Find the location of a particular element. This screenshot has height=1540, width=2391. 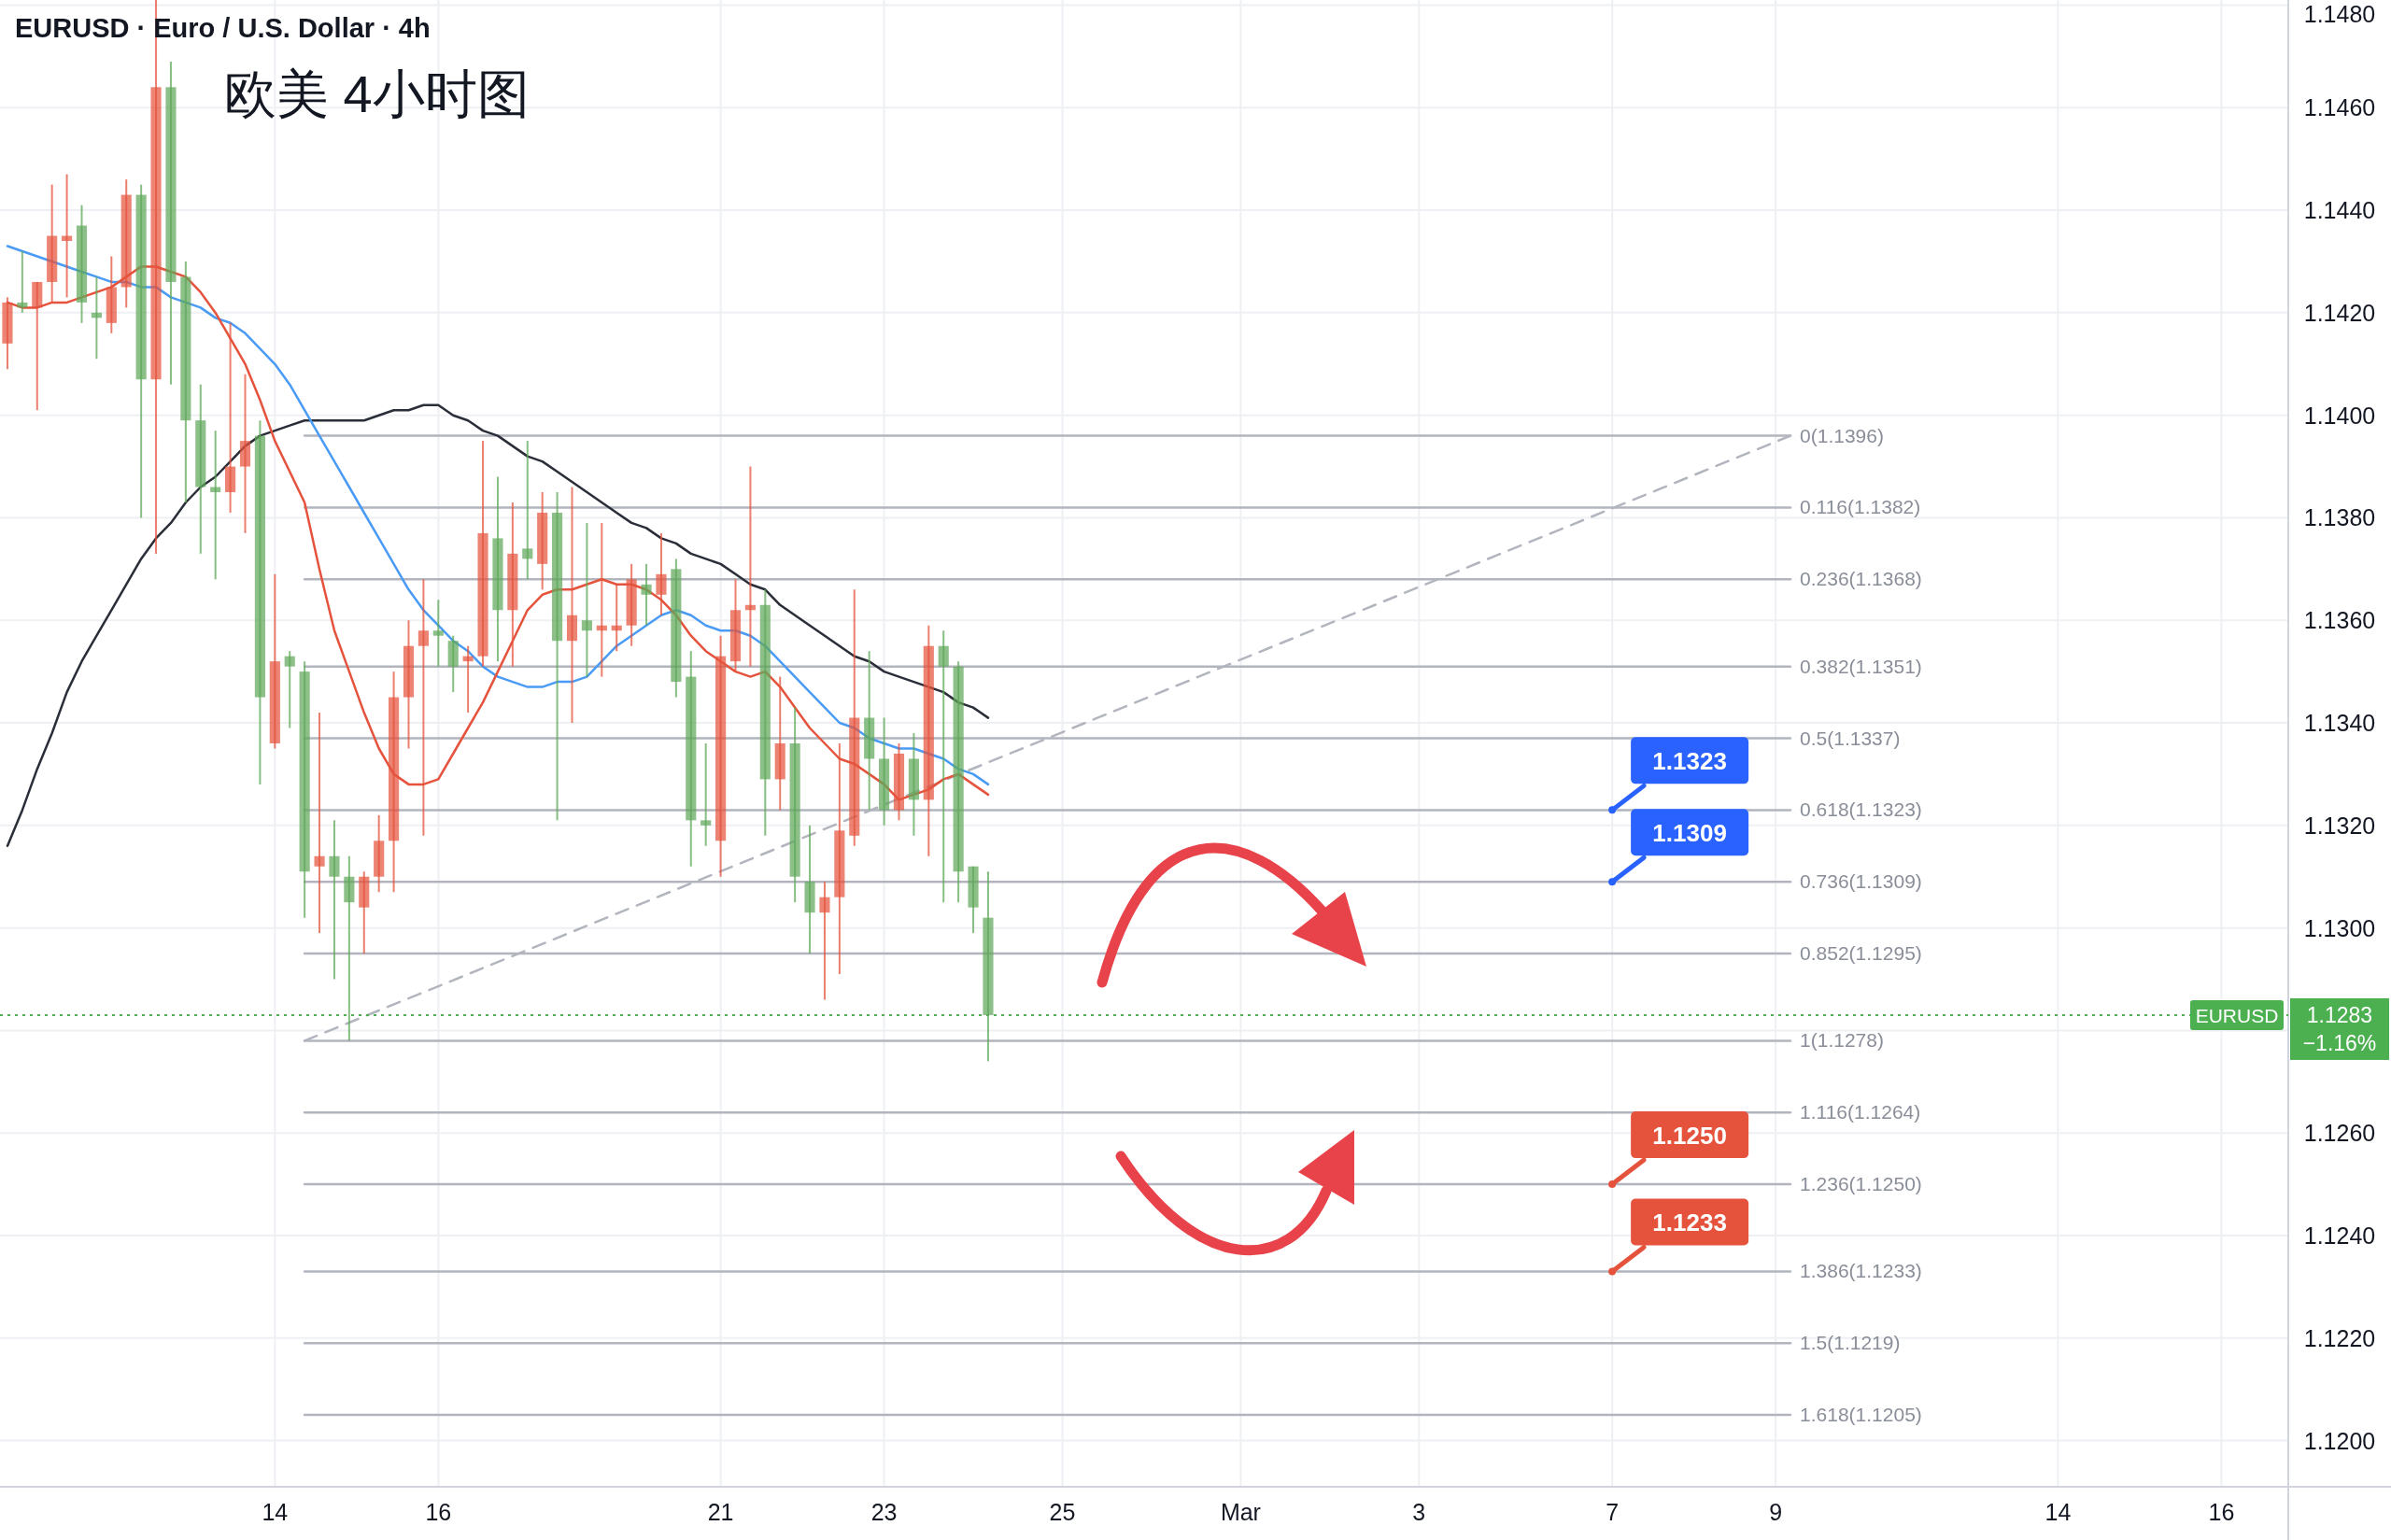

series-label: 1.5(1.1219) is located at coordinates (1851, 1343).